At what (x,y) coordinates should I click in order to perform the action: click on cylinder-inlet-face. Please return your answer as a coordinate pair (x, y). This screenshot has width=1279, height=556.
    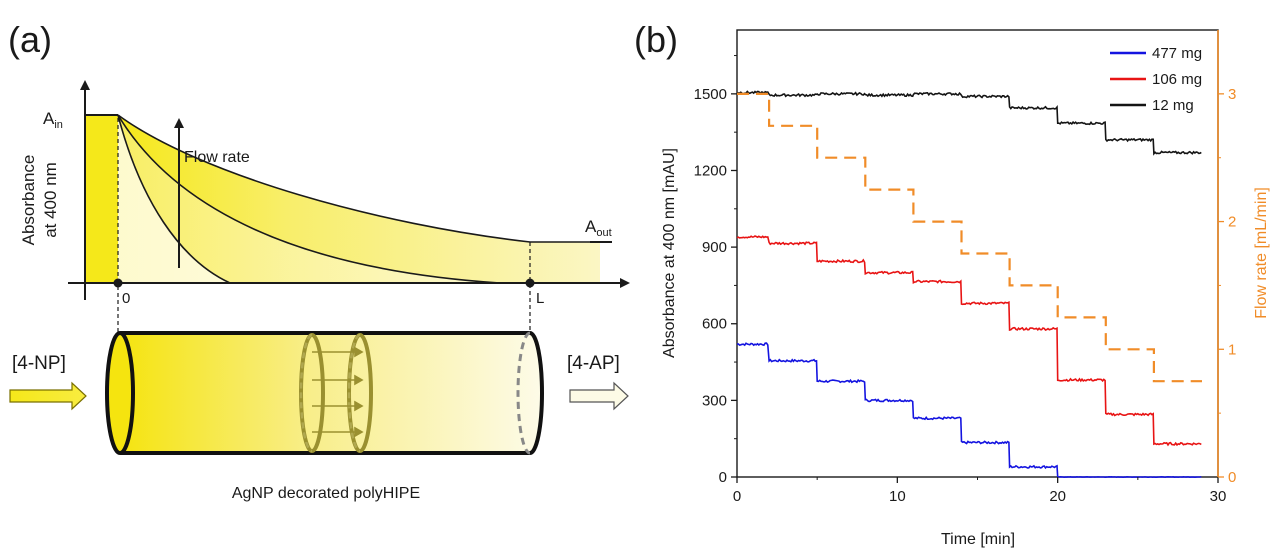
    Looking at the image, I should click on (120, 393).